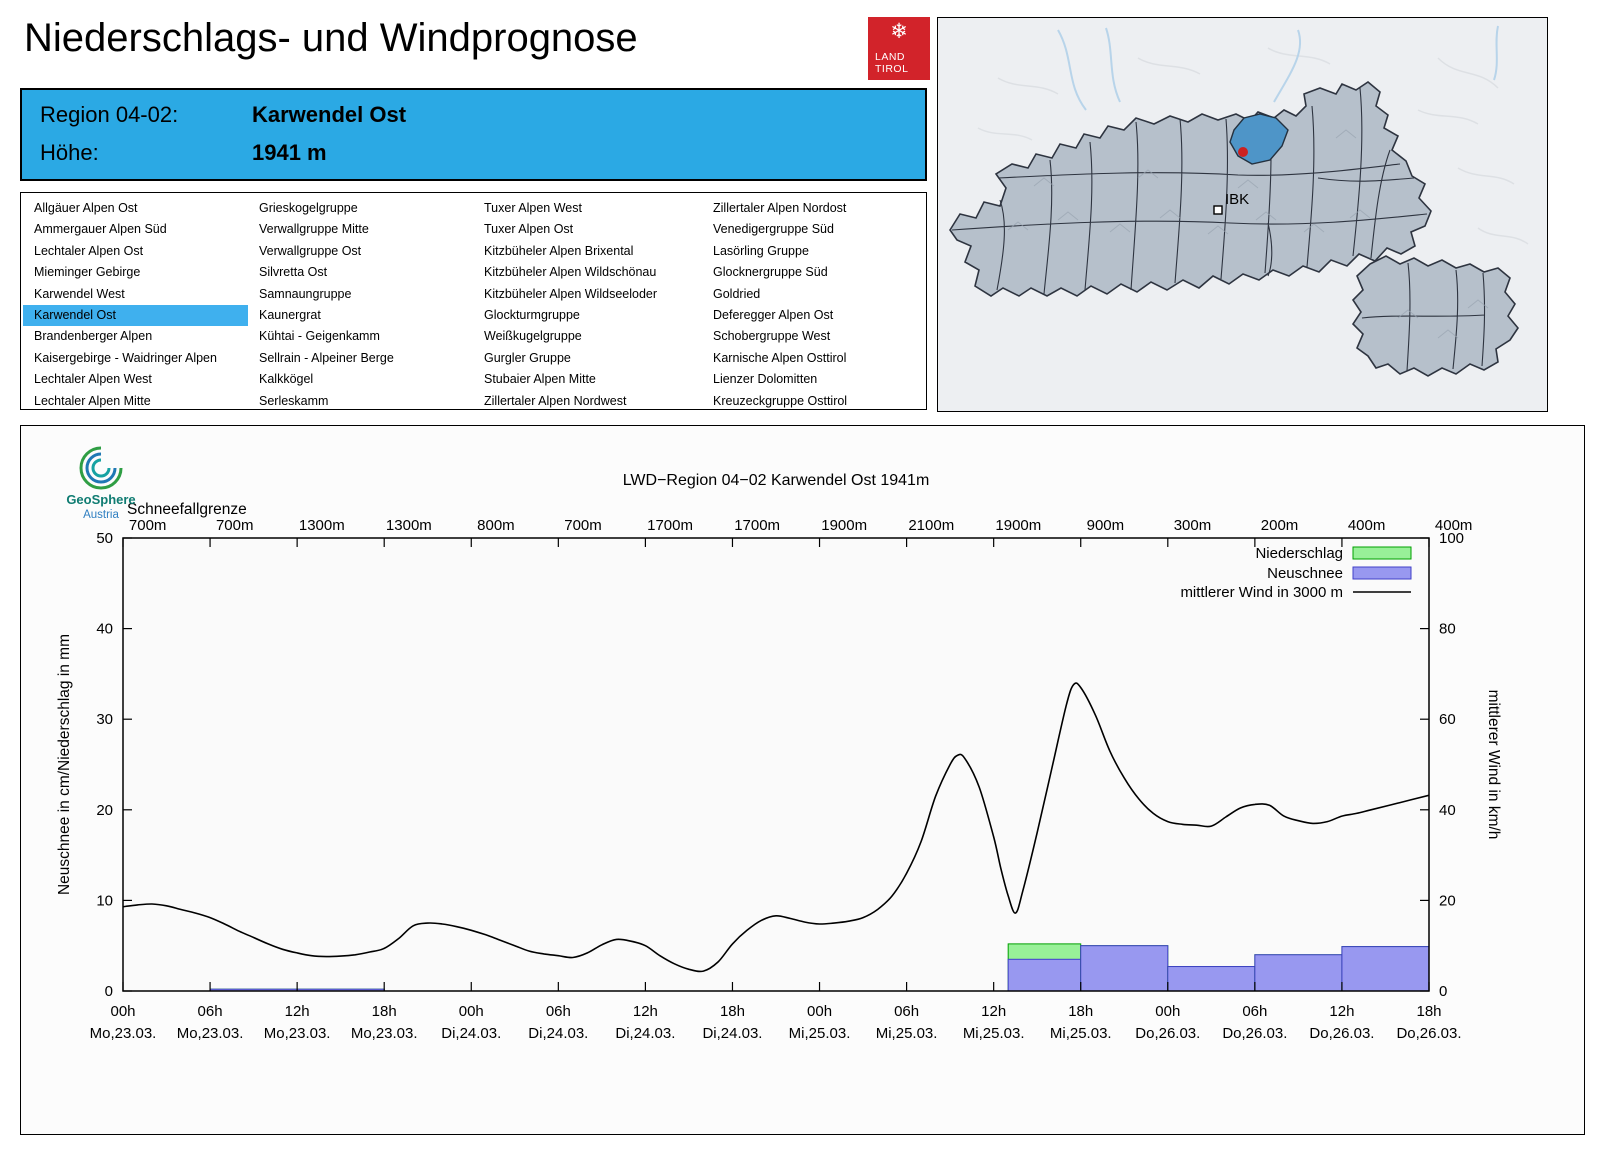 The height and width of the screenshot is (1153, 1600). What do you see at coordinates (331, 38) in the screenshot?
I see `page-title: Niederschlags- und Windprognose` at bounding box center [331, 38].